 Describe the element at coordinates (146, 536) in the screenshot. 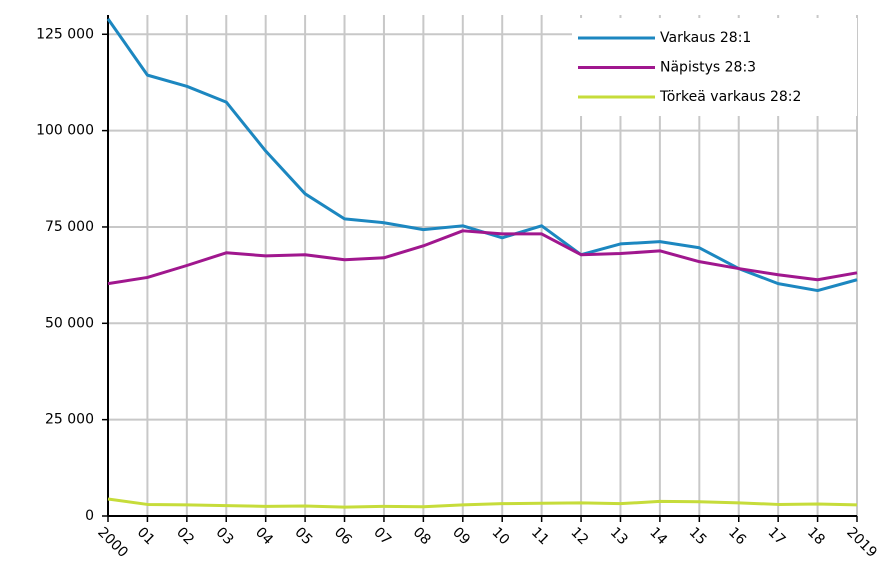

I see `x-tick-label: 01` at that location.